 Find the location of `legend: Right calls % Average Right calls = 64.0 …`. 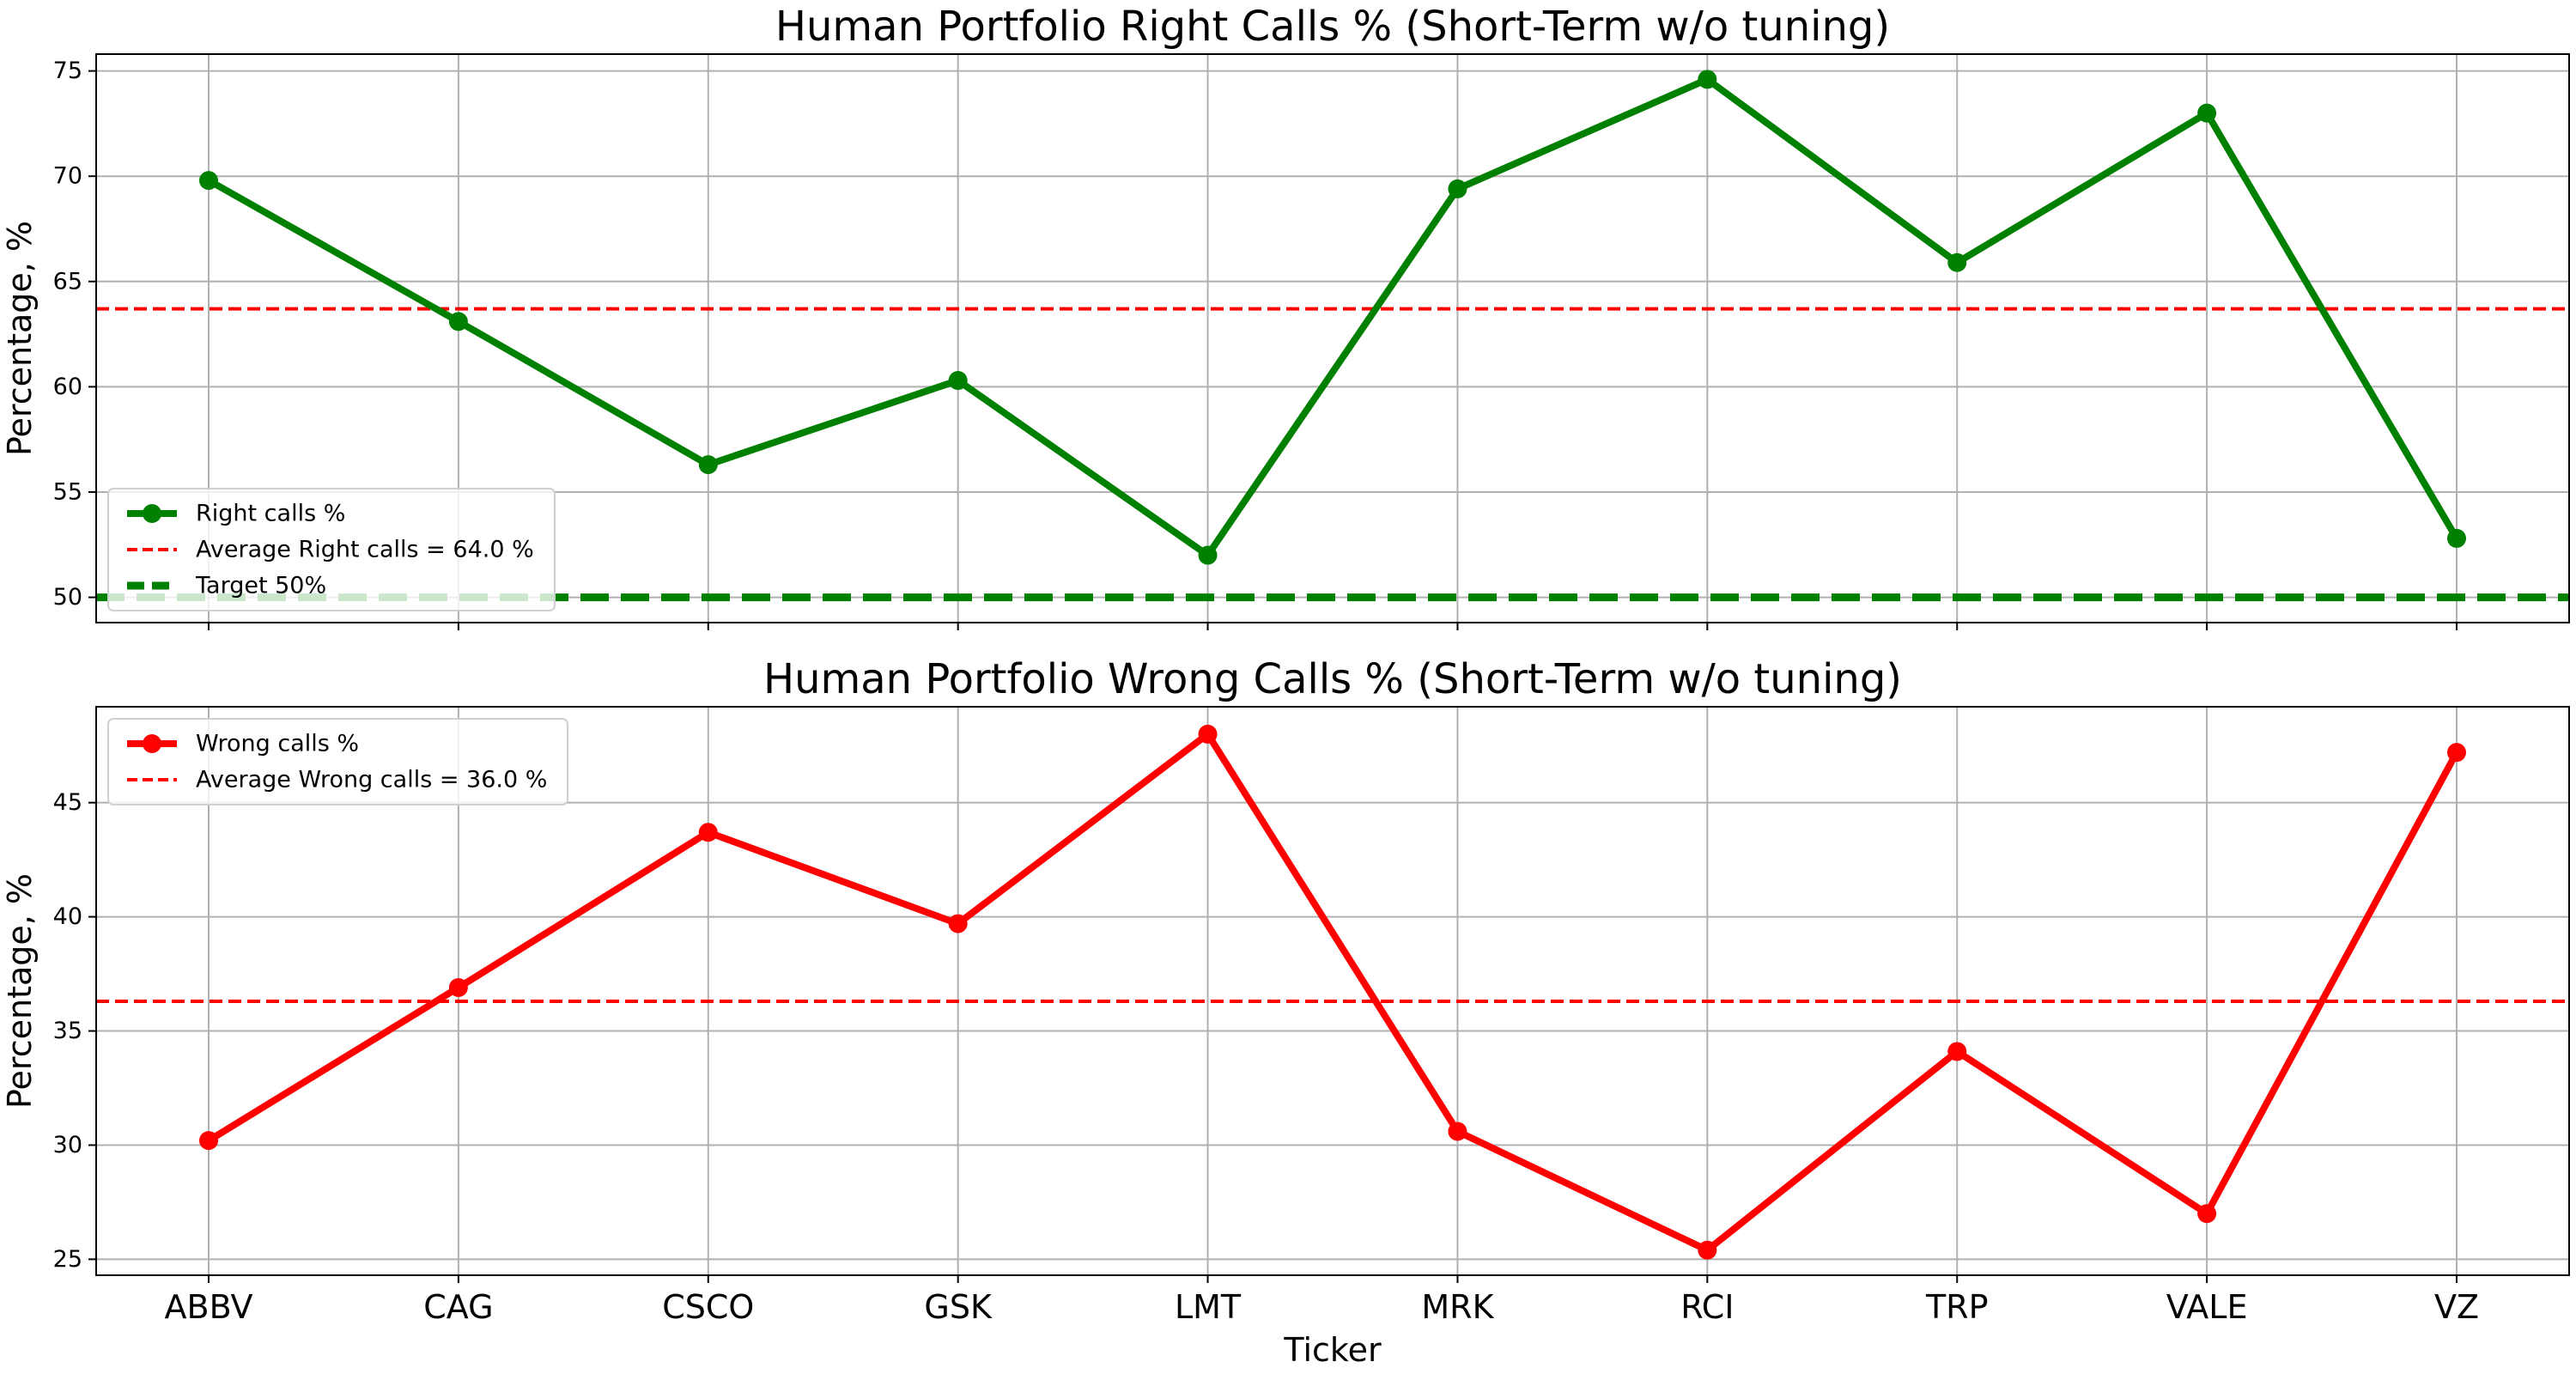

legend: Right calls % Average Right calls = 64.0 … is located at coordinates (332, 549).